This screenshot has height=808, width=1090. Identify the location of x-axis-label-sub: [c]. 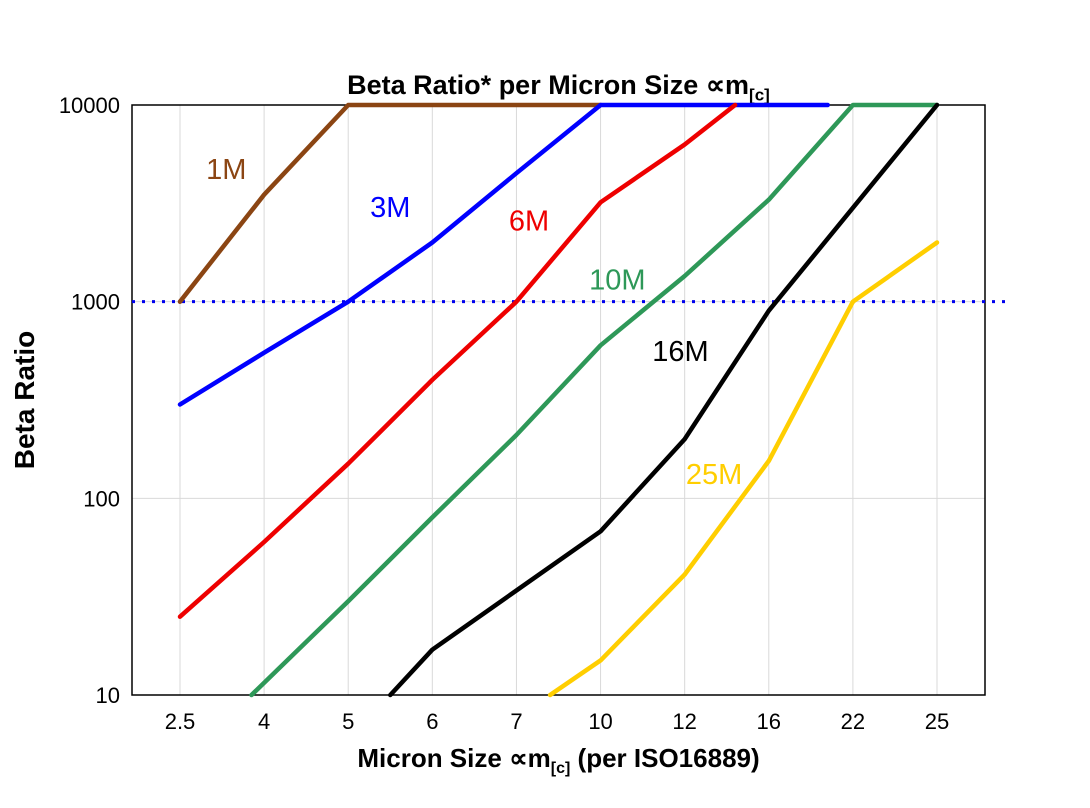
(560, 769).